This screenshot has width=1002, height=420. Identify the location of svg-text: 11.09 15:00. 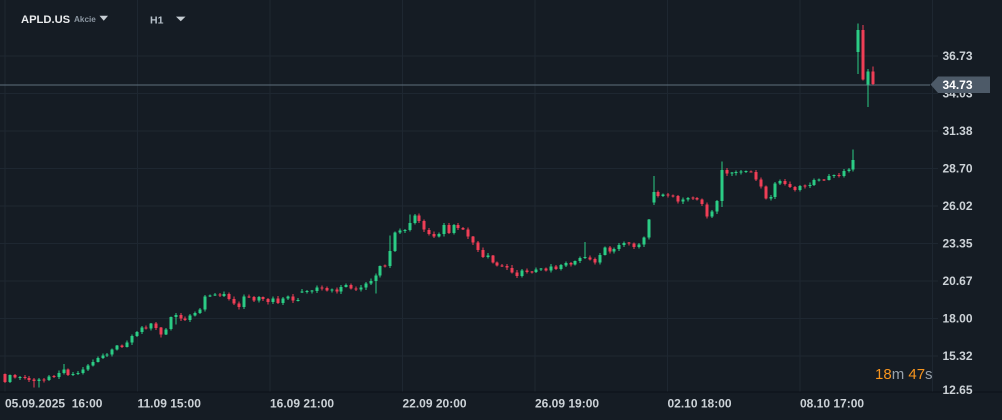
(170, 404).